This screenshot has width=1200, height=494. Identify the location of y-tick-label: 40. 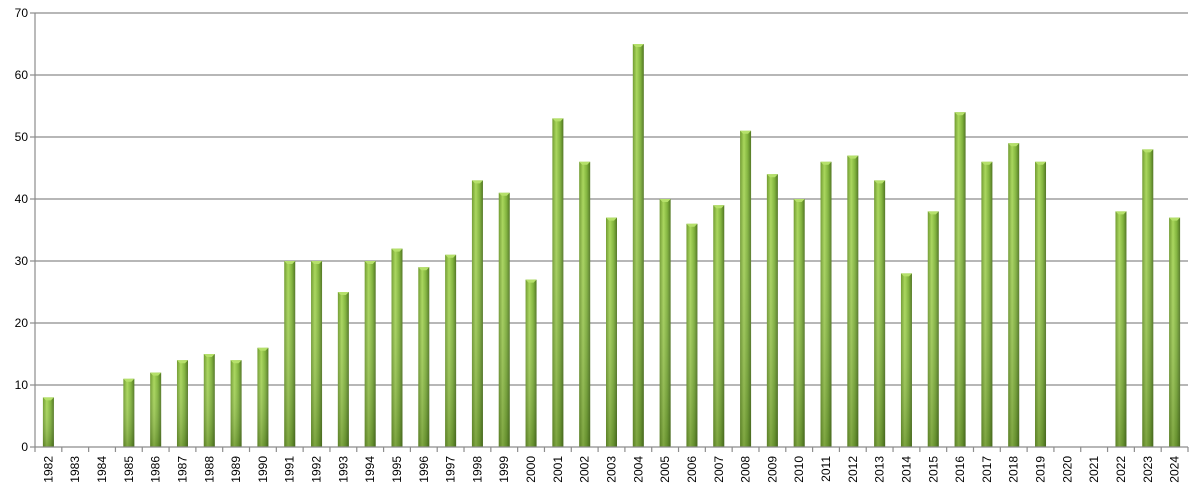
(22, 199).